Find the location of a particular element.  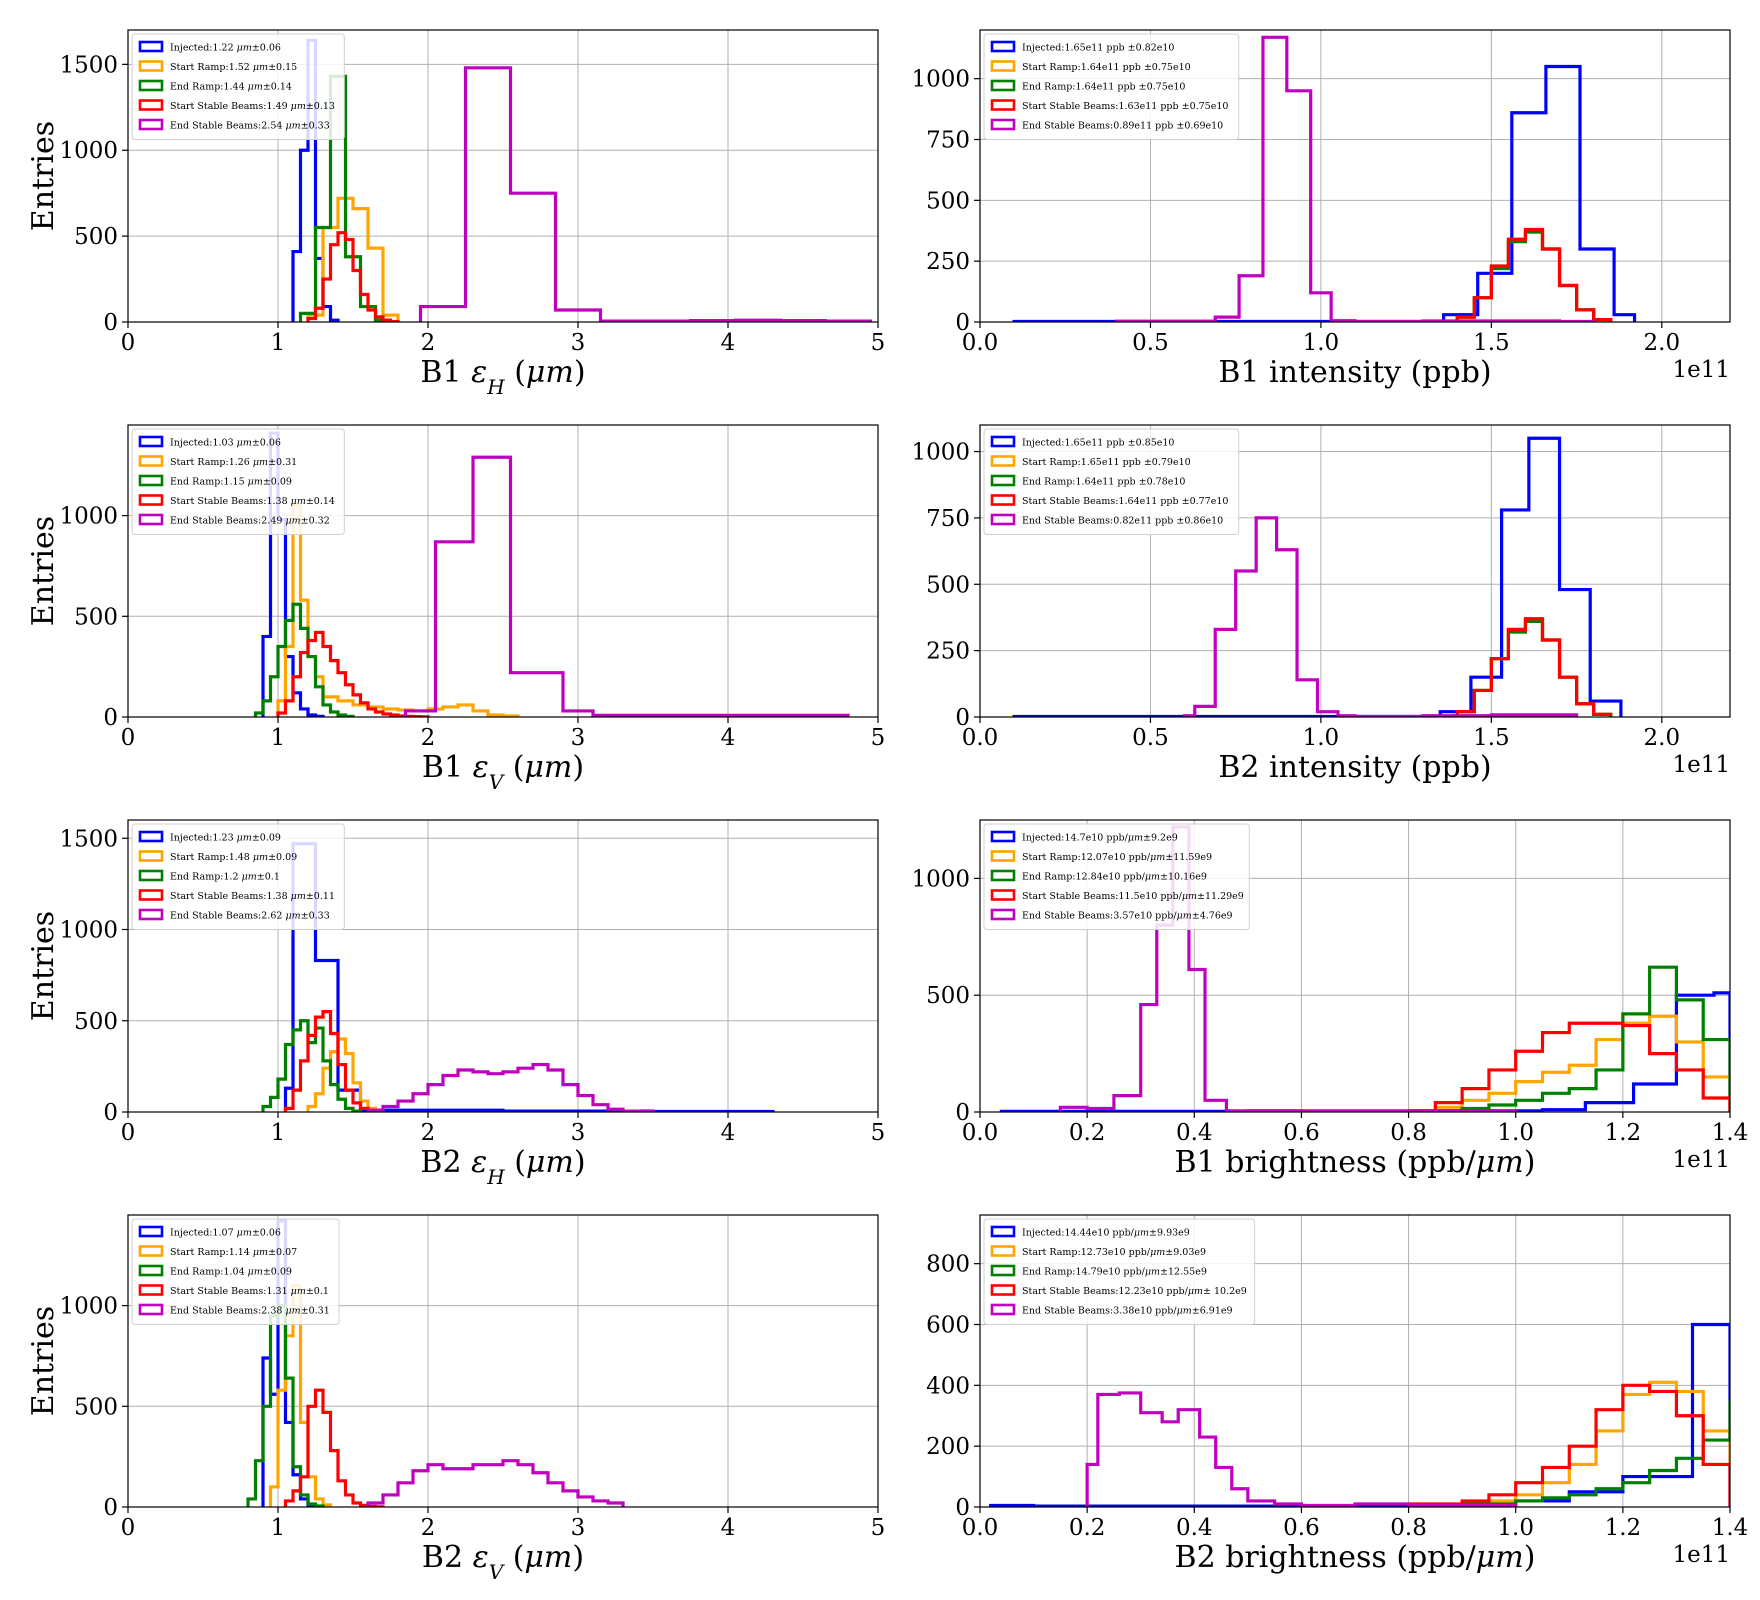

legend-entry: End Stable Beams:0.89e11 ppb ±0.69e10 is located at coordinates (1122, 126).